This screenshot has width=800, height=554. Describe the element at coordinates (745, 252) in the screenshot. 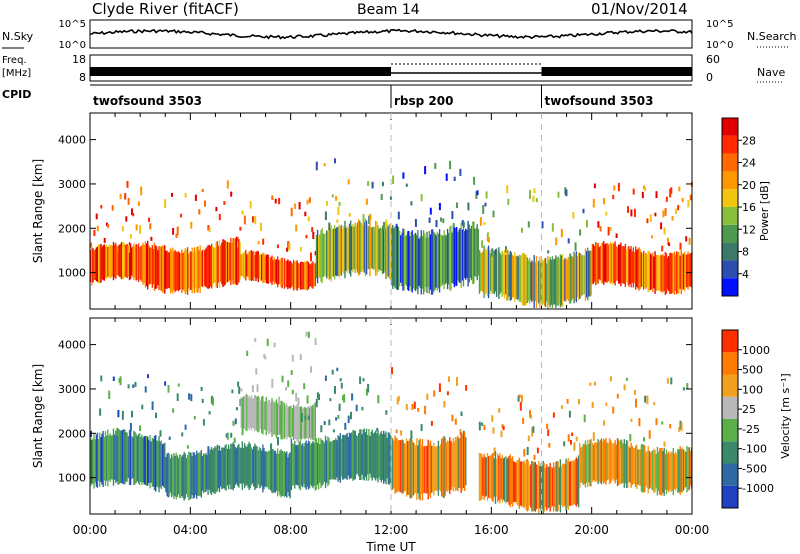

I see `colorbar-tick-label: 8` at that location.